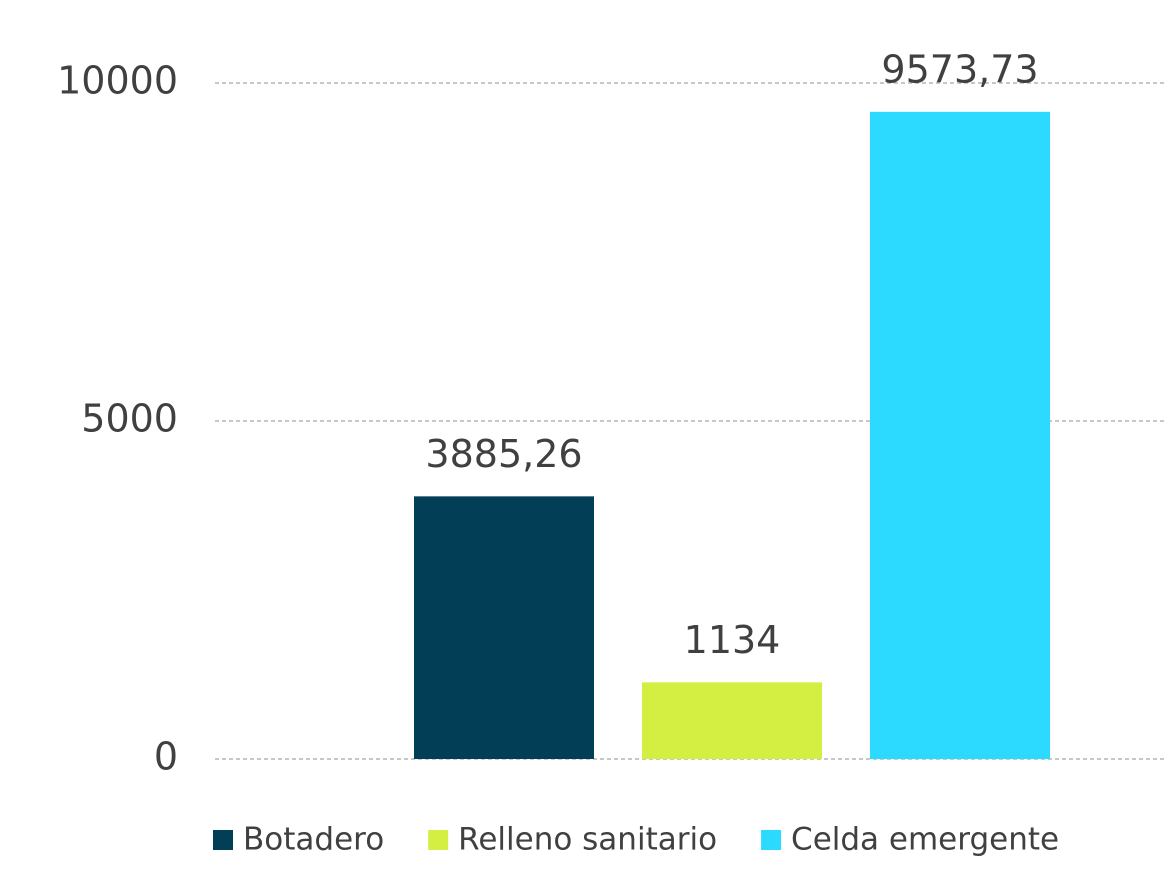  Describe the element at coordinates (503, 454) in the screenshot. I see `data-label: 3885,26` at that location.